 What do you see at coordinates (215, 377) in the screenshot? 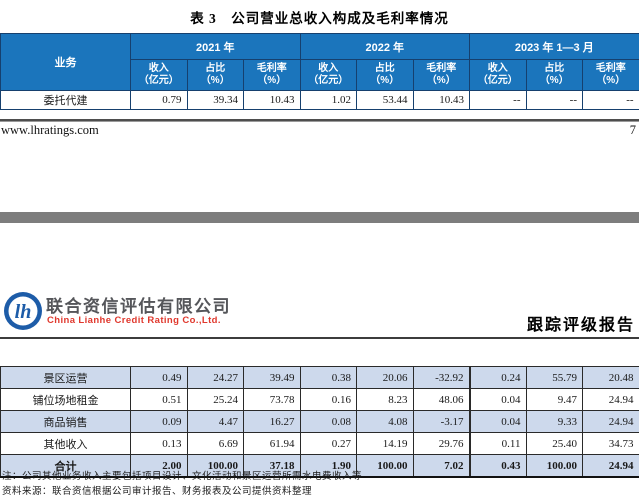
I see `cell-value: 24.27` at bounding box center [215, 377].